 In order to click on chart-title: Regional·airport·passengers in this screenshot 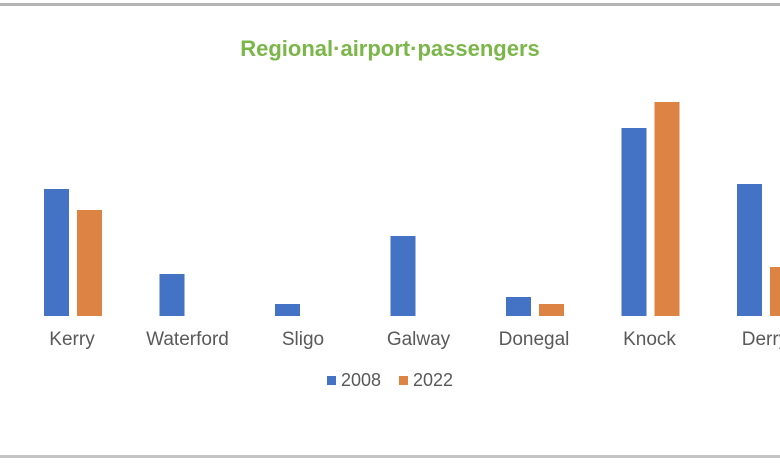, I will do `click(390, 48)`.